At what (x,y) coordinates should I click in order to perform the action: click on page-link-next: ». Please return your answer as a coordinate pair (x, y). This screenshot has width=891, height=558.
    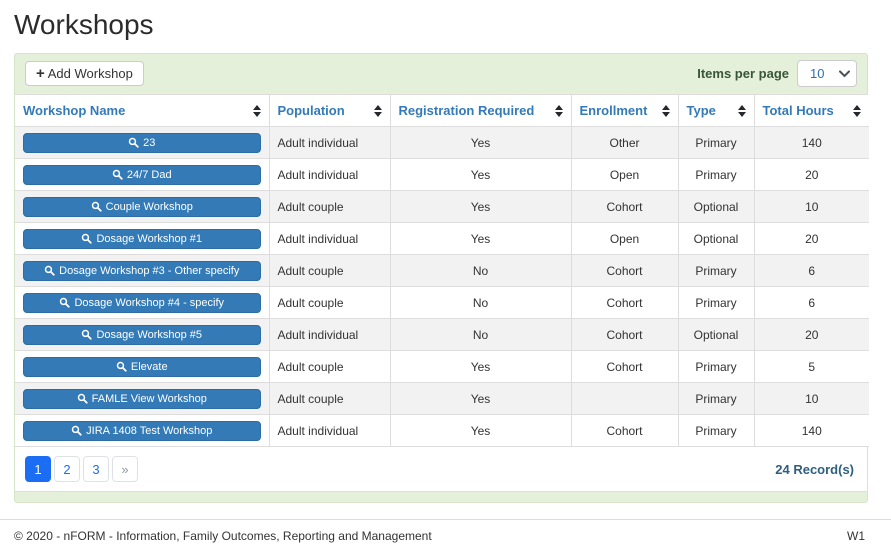
    Looking at the image, I should click on (125, 469).